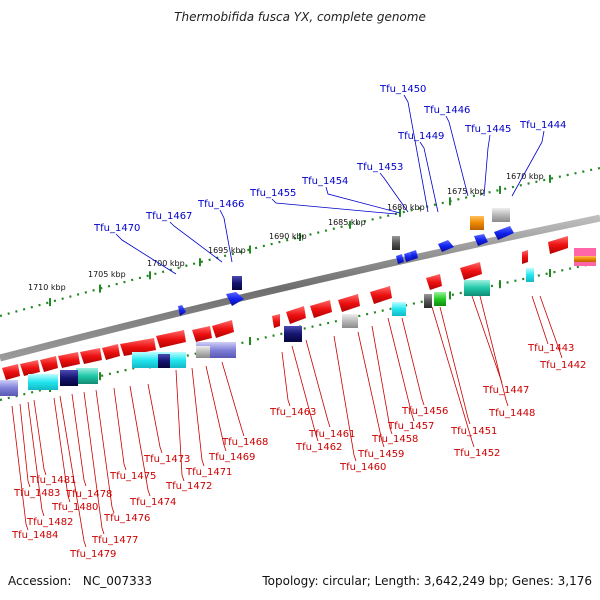  Describe the element at coordinates (49, 522) in the screenshot. I see `gene-label: Tfu_1482` at that location.